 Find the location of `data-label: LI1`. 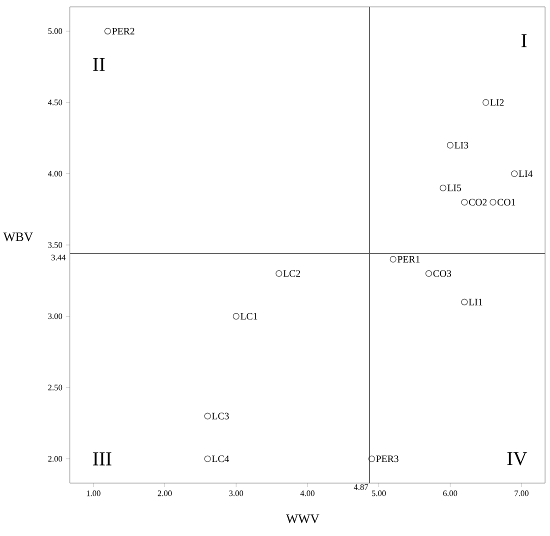

data-label: LI1 is located at coordinates (475, 302).